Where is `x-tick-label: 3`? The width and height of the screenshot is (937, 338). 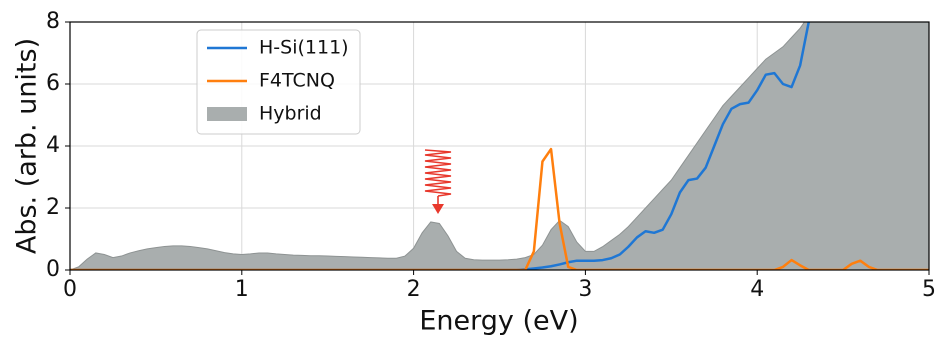 x-tick-label: 3 is located at coordinates (585, 289).